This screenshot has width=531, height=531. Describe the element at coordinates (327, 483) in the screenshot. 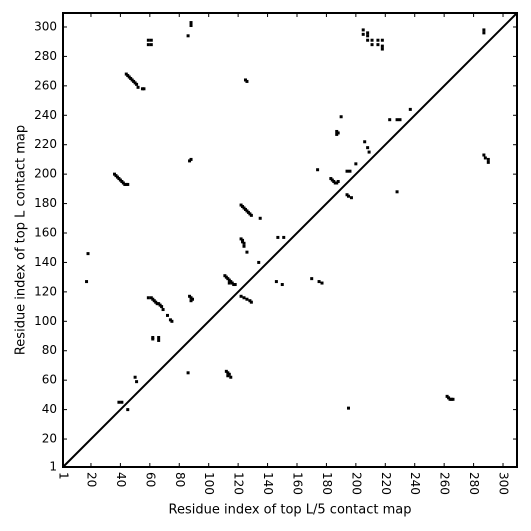

I see `x-tick-label: 180` at that location.